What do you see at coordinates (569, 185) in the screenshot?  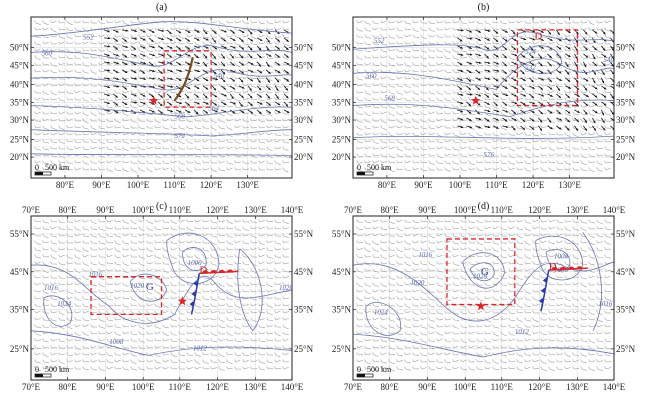 I see `lon-tick-label: 130°E` at bounding box center [569, 185].